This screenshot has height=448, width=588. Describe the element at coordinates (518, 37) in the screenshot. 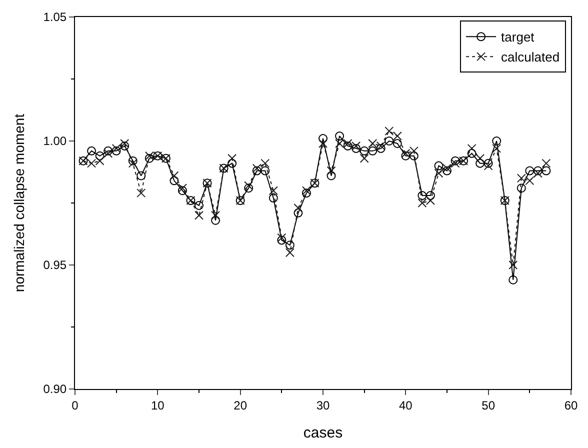

I see `legend-label: target` at that location.